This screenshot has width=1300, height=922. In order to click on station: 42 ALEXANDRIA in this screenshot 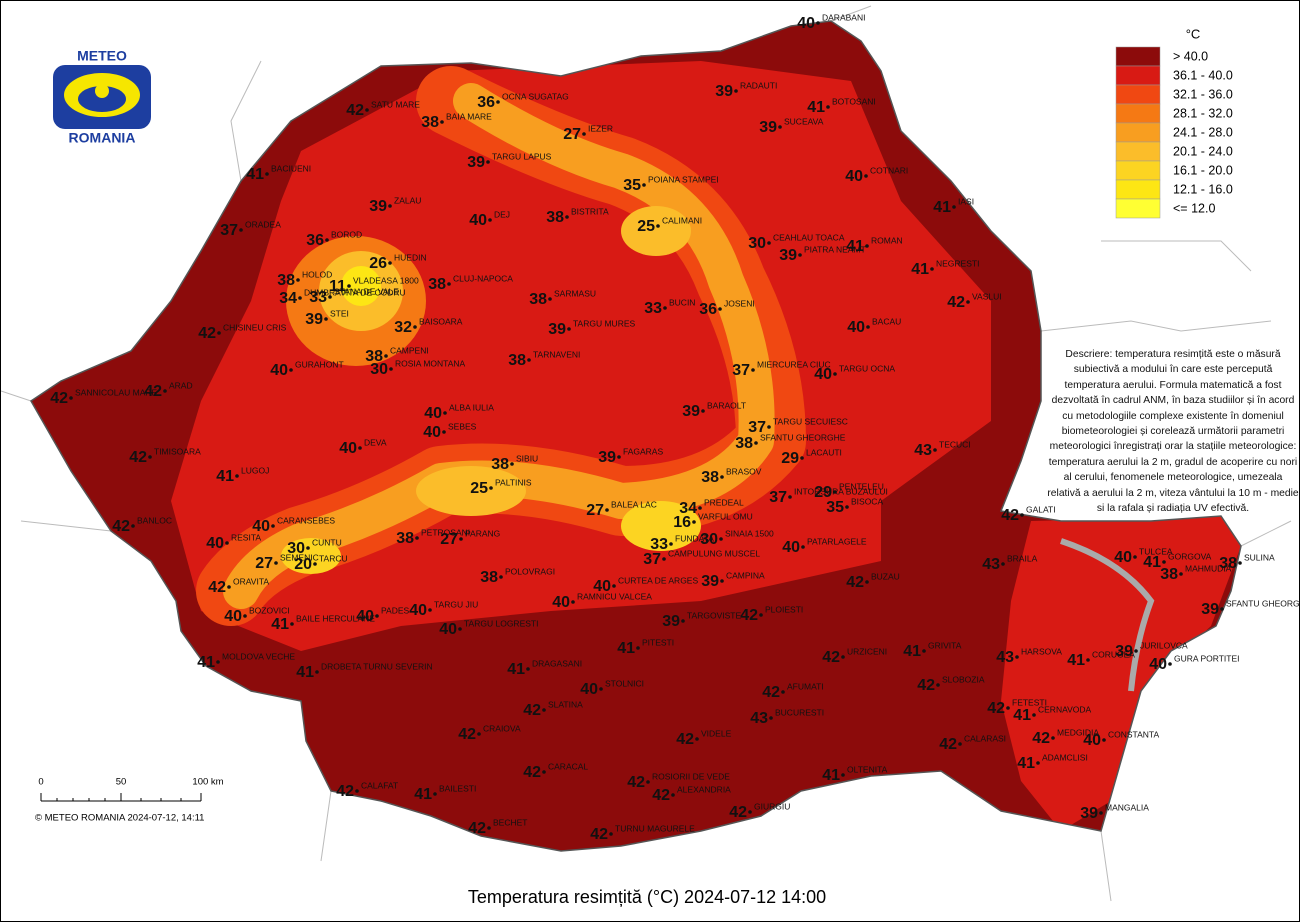, I will do `click(691, 794)`.